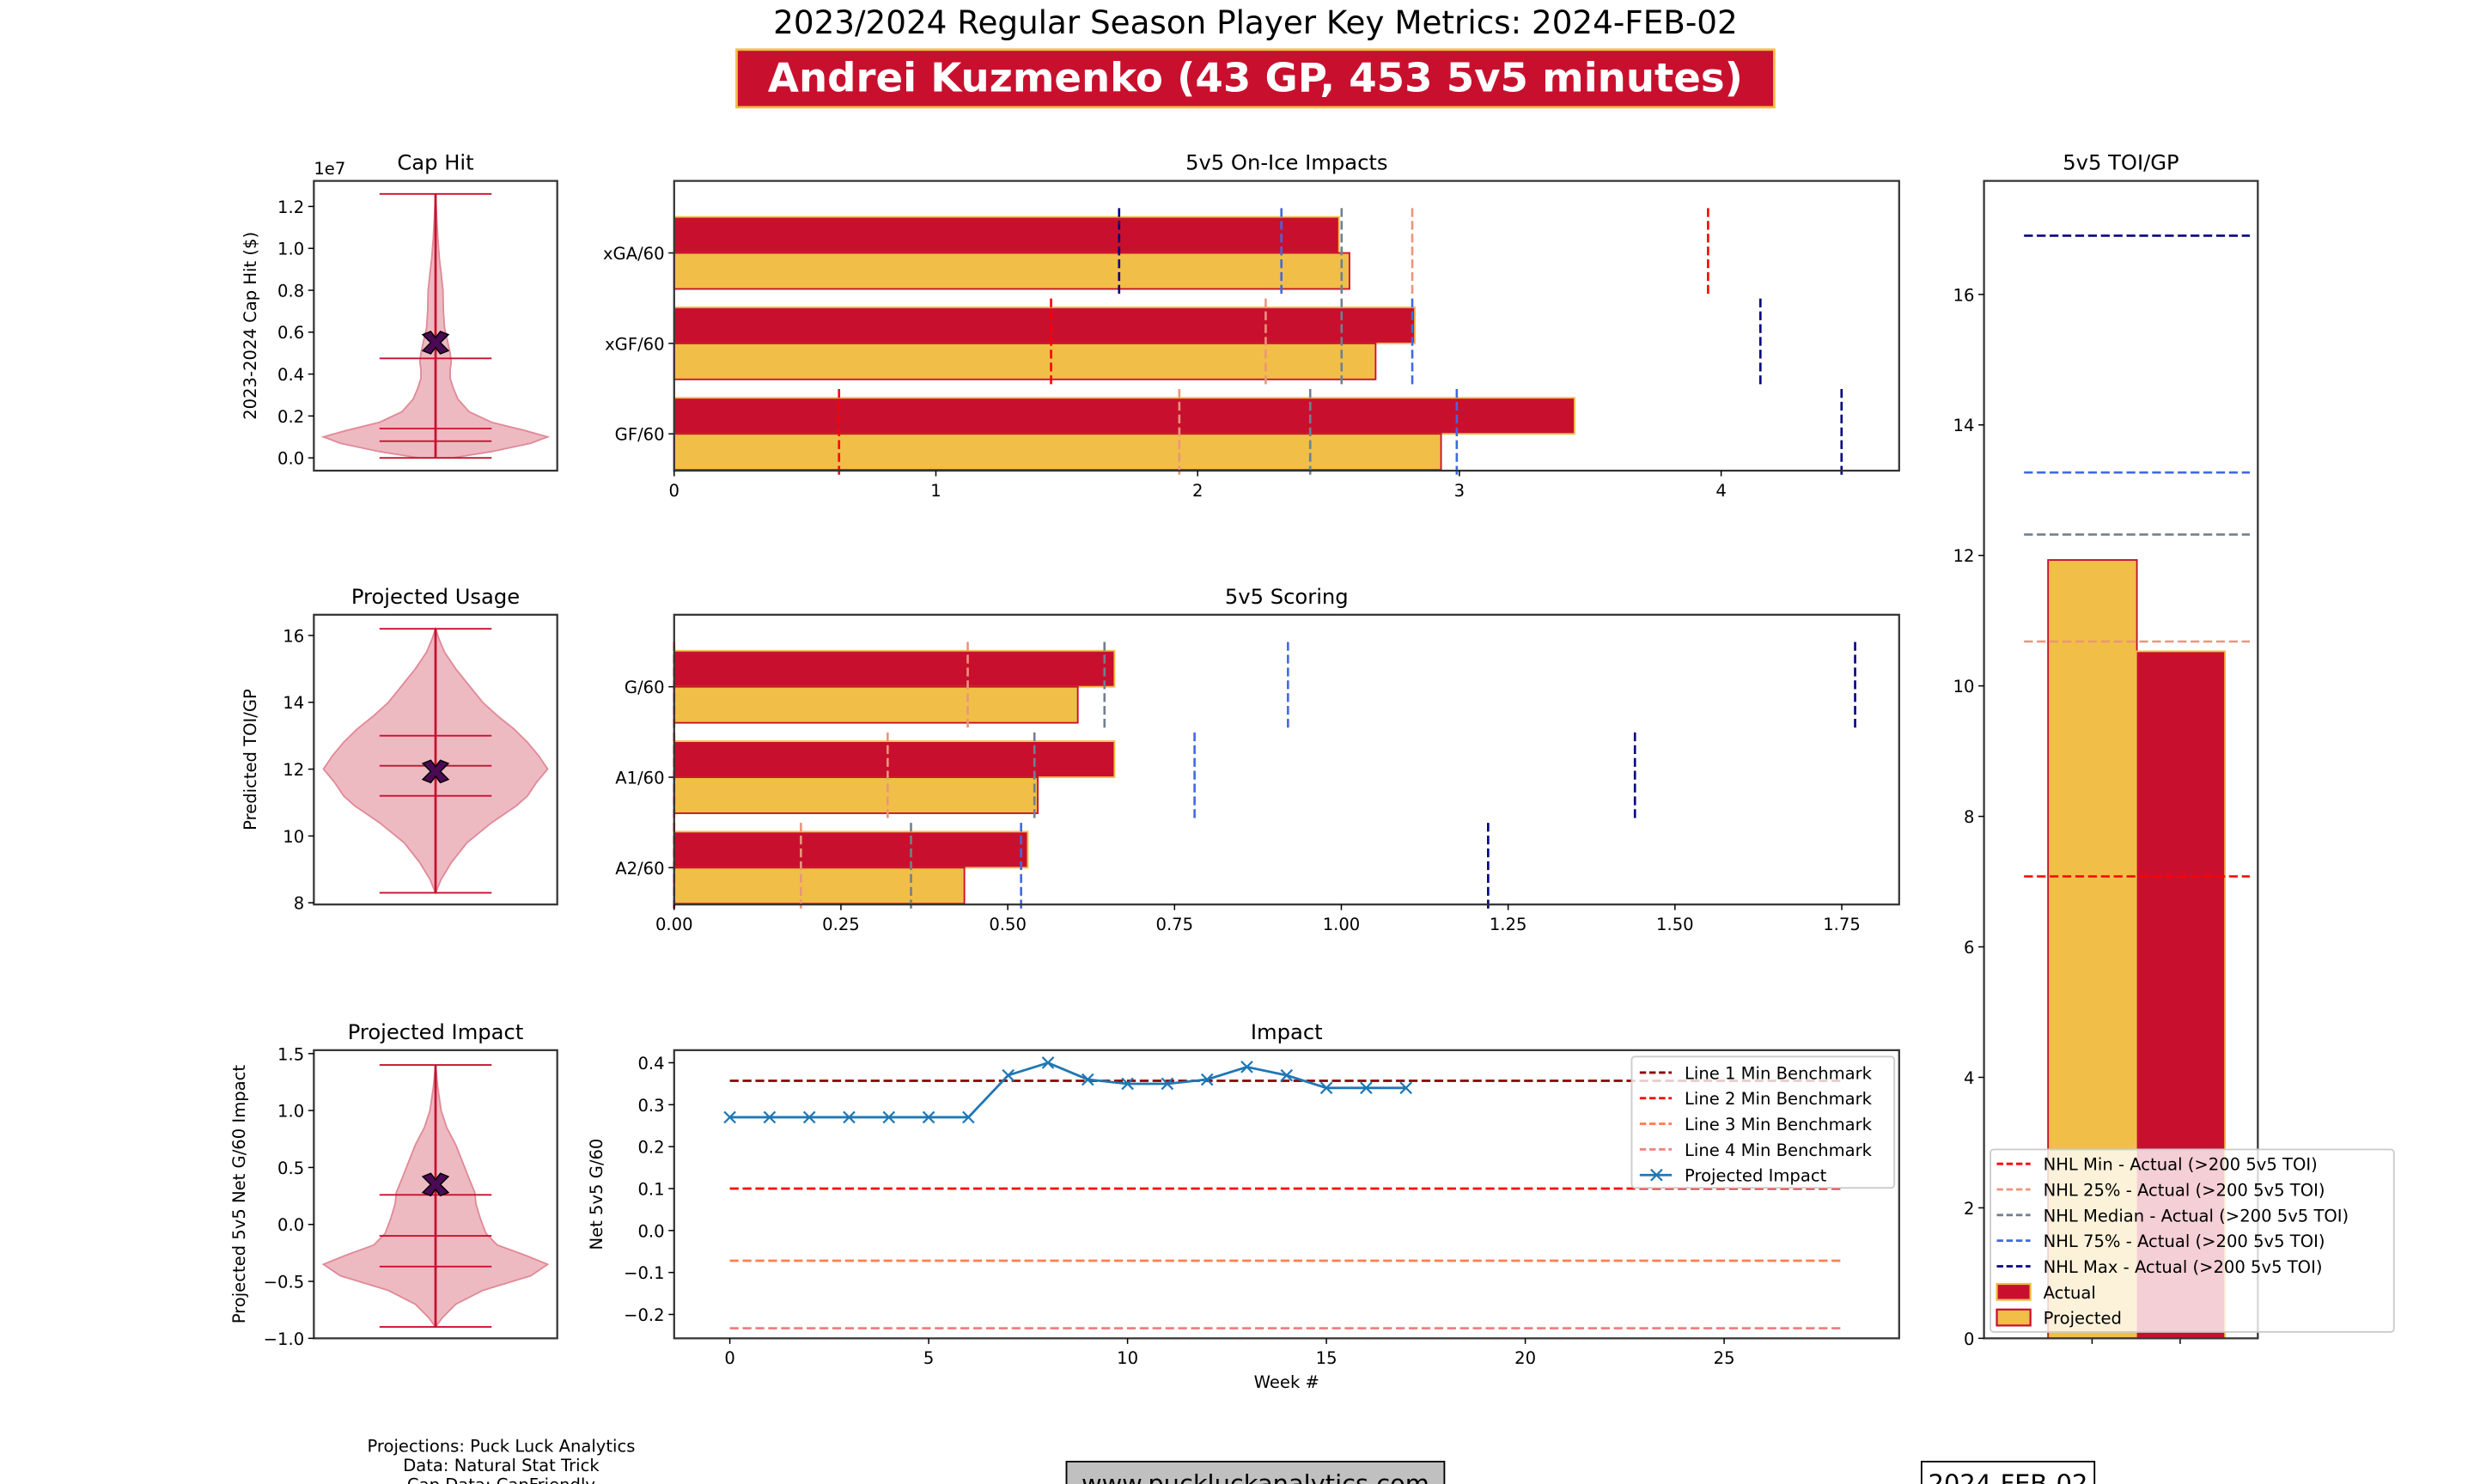 This screenshot has height=1484, width=2474. Describe the element at coordinates (399, 749) in the screenshot. I see `chart-usage: Projected Usage 8 10 12 14 16 Predicted TOI/GP` at that location.